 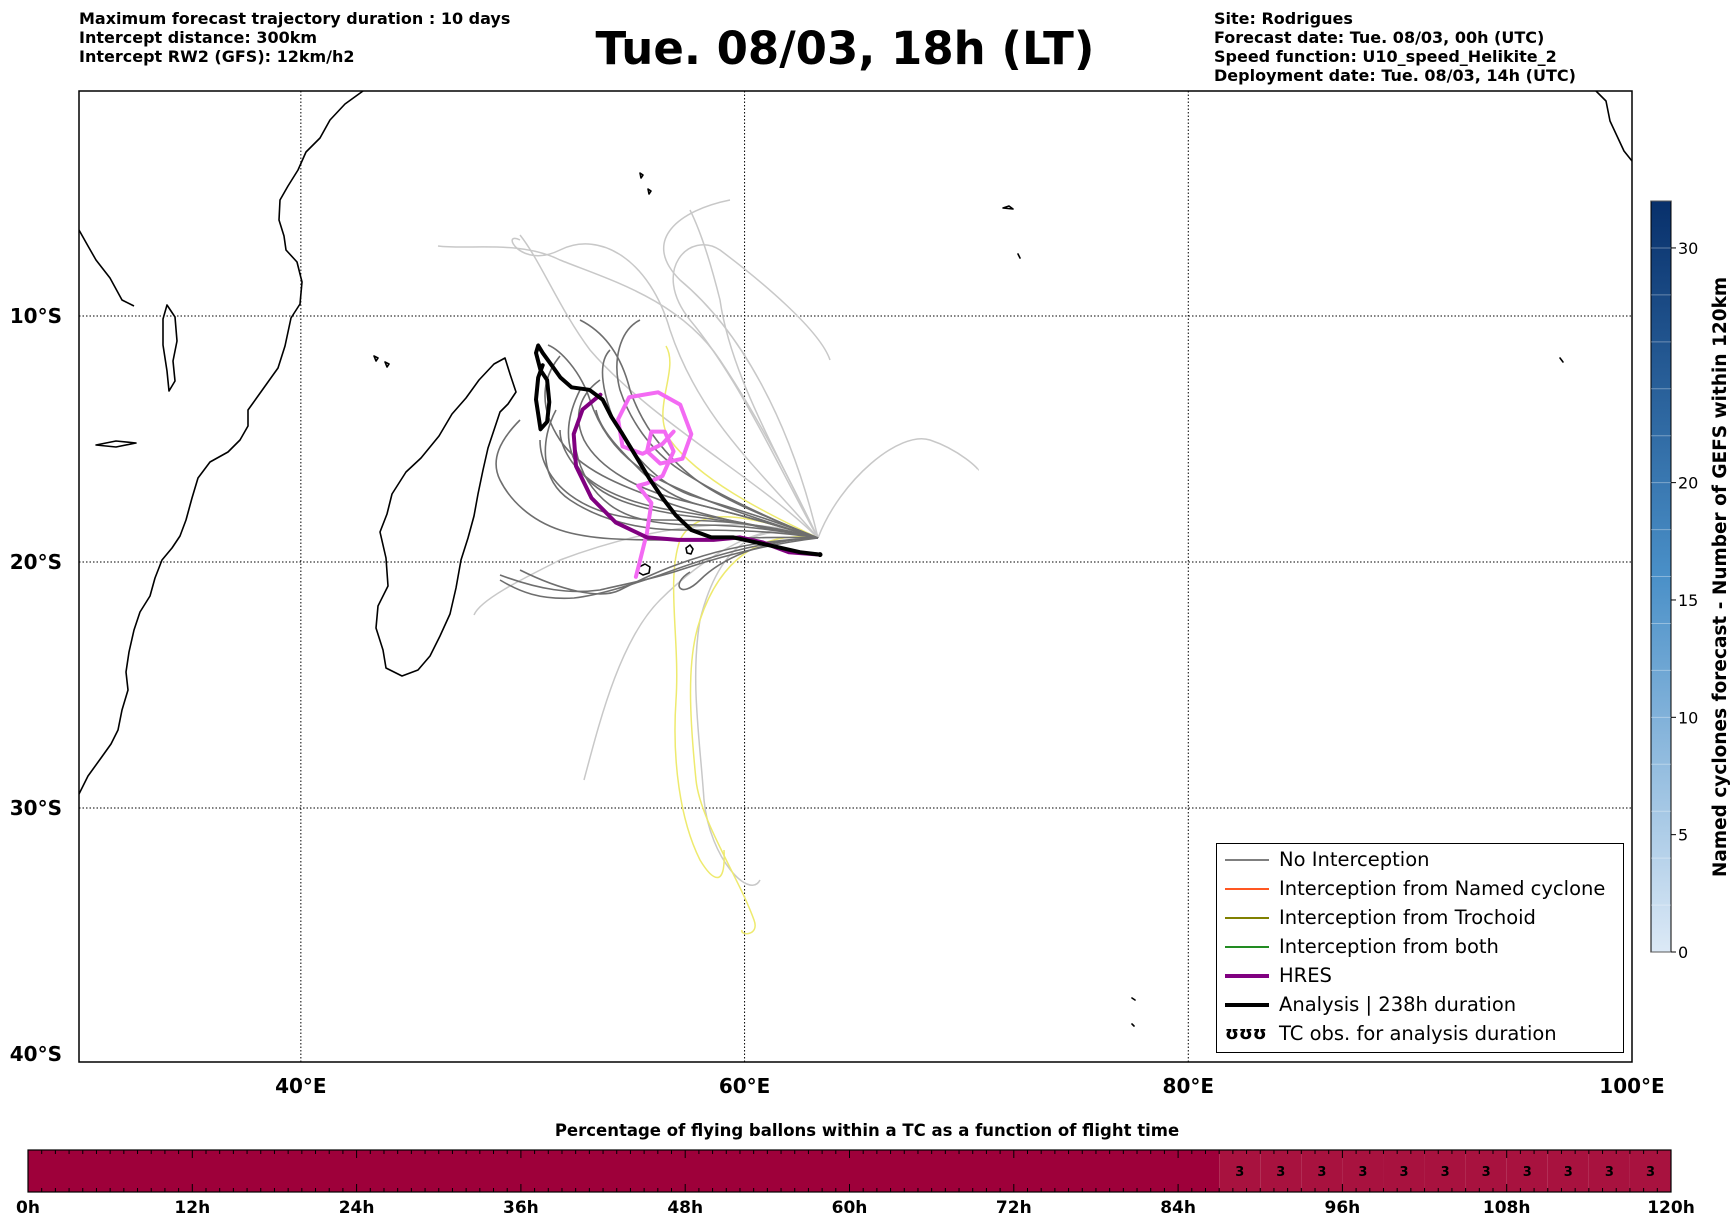 What do you see at coordinates (1011, 232) in the screenshot?
I see `island-chagos` at bounding box center [1011, 232].